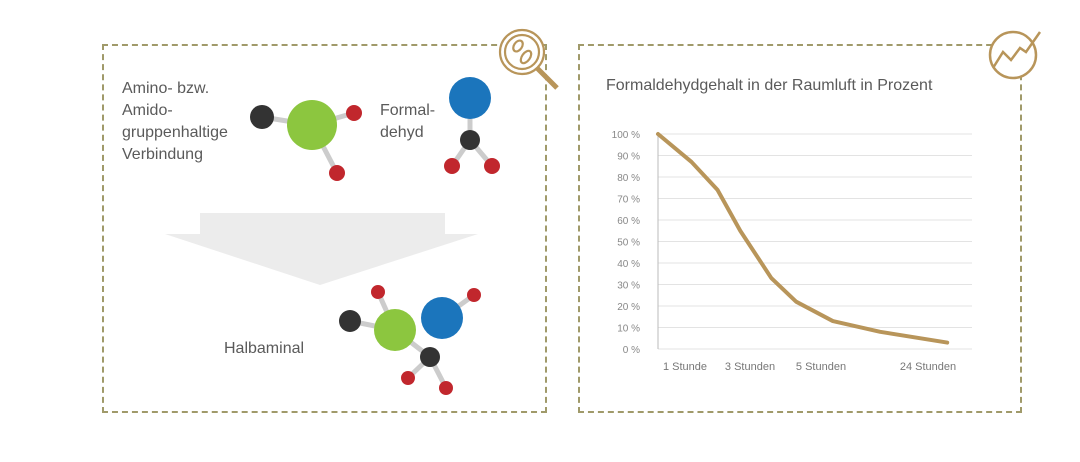  What do you see at coordinates (408, 110) in the screenshot?
I see `label-line: Formal-` at bounding box center [408, 110].